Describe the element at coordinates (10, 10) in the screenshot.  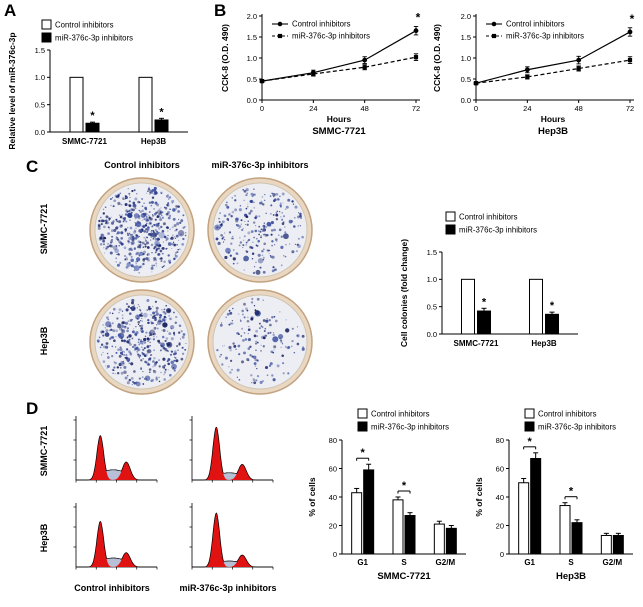
I see `panel-a-label: A` at that location.